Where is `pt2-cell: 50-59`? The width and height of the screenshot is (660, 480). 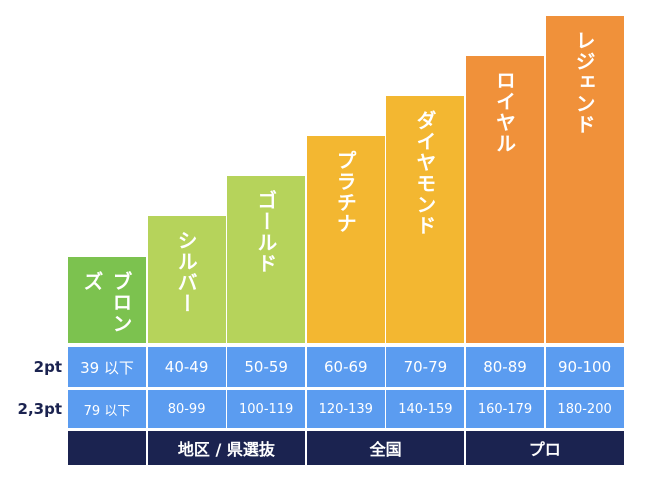
pt2-cell: 50-59 is located at coordinates (266, 367).